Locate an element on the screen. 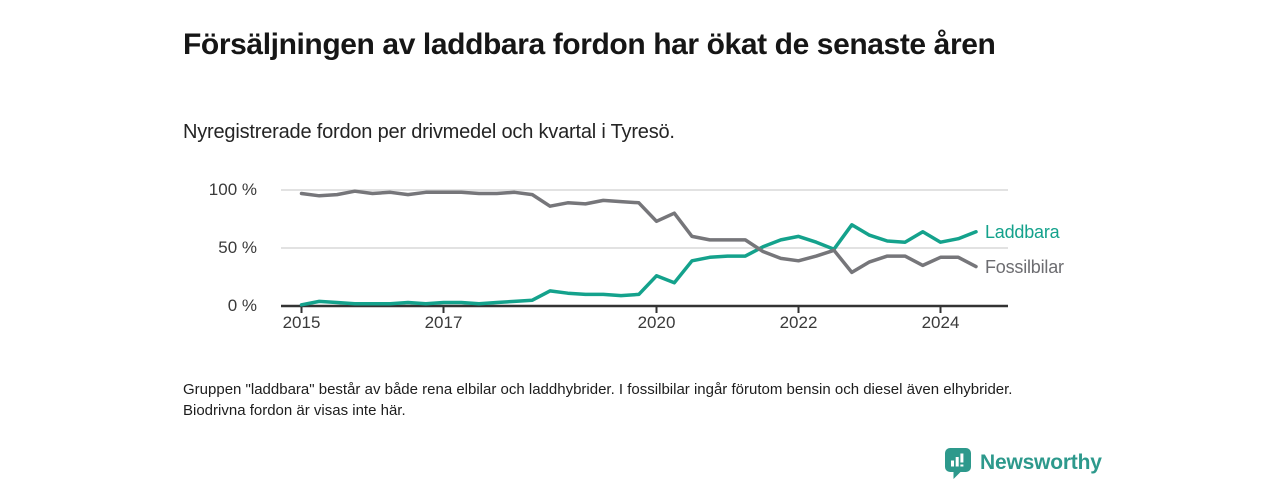 Image resolution: width=1280 pixels, height=480 pixels. series-label-laddbara: Laddbara is located at coordinates (1022, 231).